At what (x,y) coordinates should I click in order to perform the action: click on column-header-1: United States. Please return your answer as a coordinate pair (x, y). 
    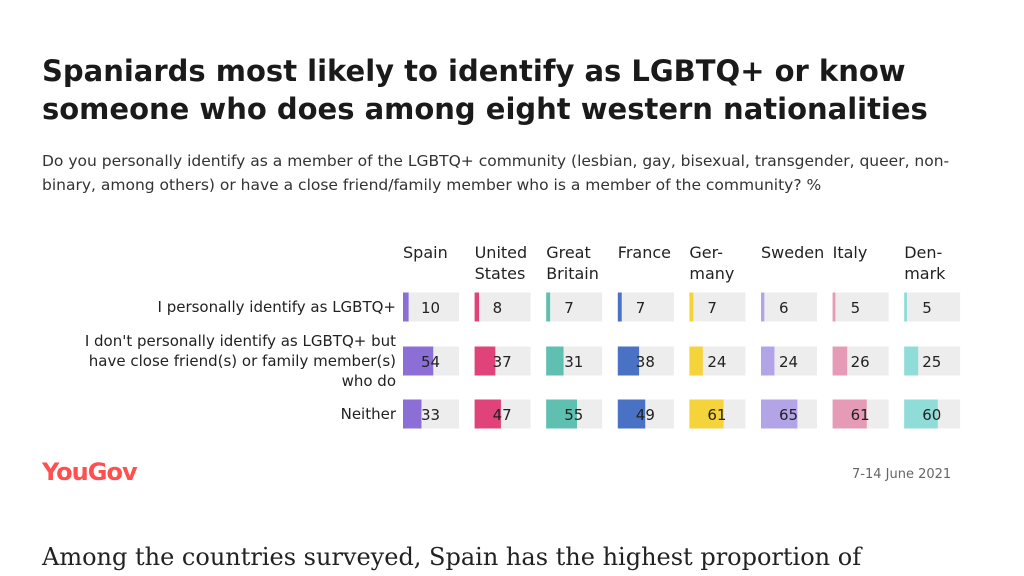
    Looking at the image, I should click on (501, 263).